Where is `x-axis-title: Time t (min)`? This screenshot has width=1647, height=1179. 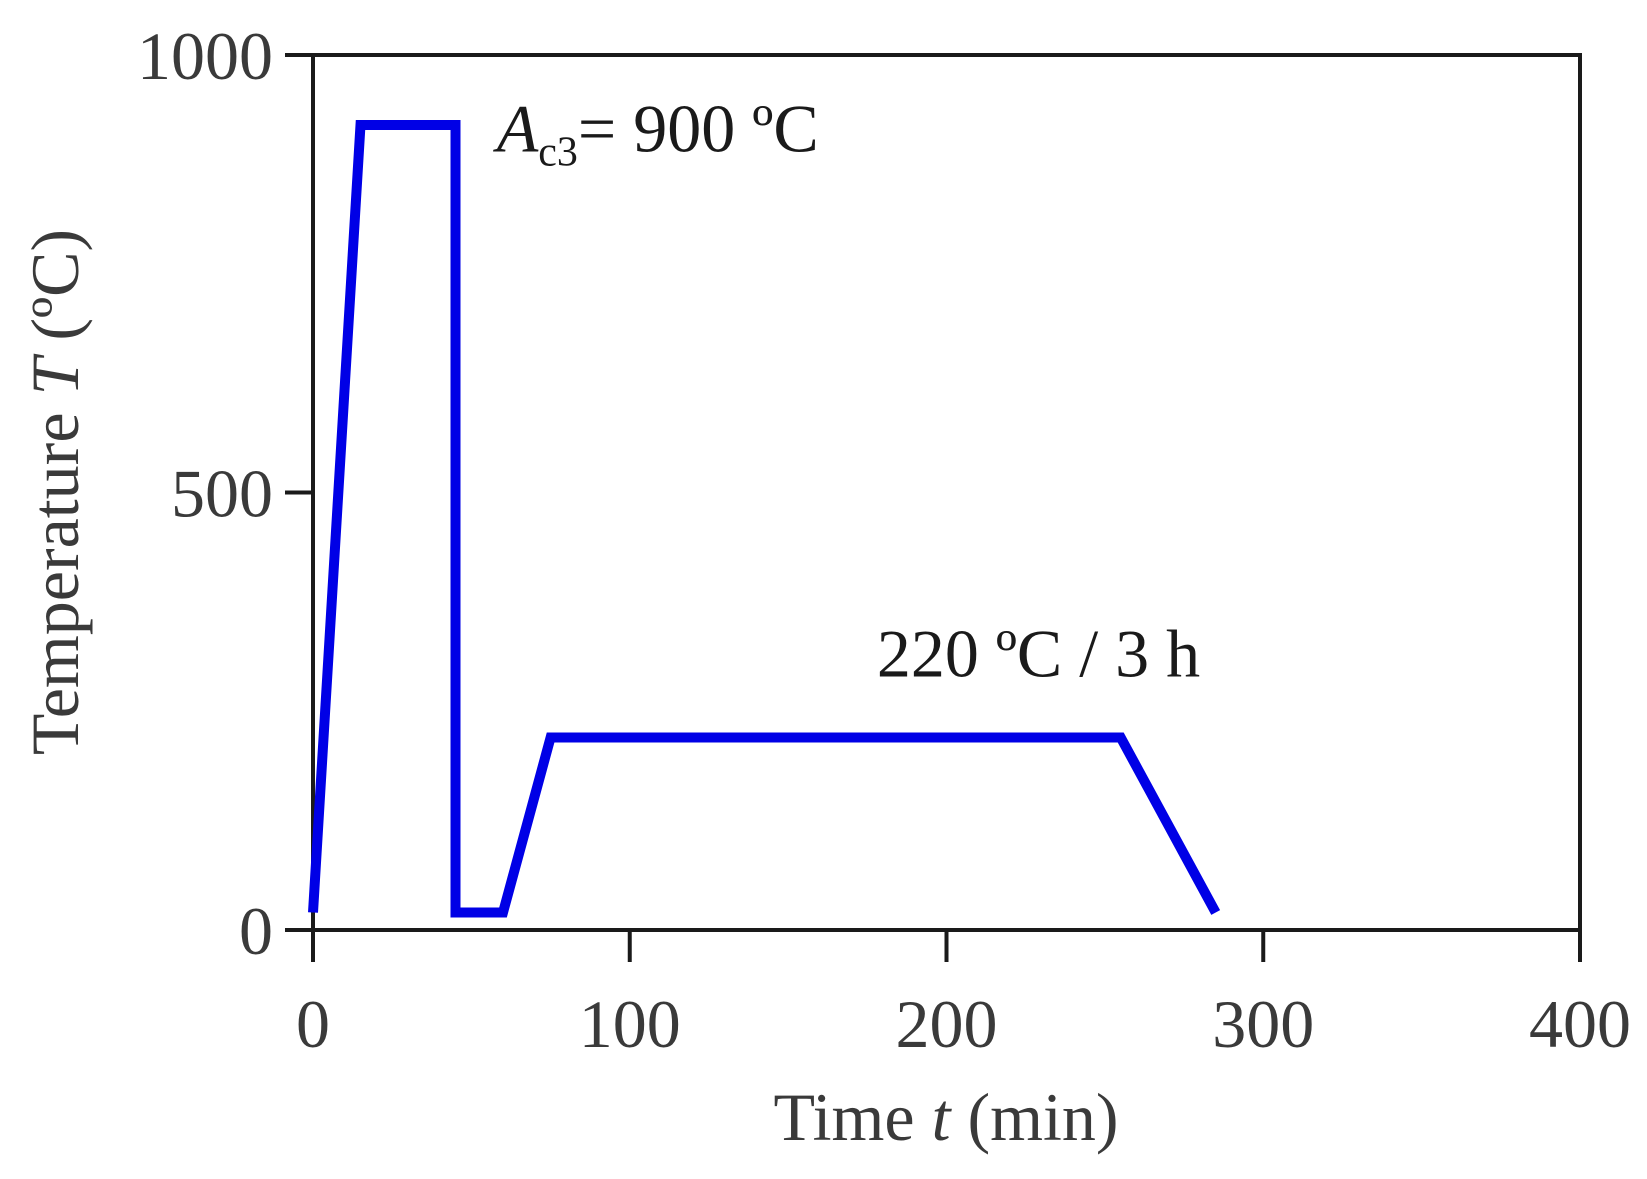 x-axis-title: Time t (min) is located at coordinates (945, 1117).